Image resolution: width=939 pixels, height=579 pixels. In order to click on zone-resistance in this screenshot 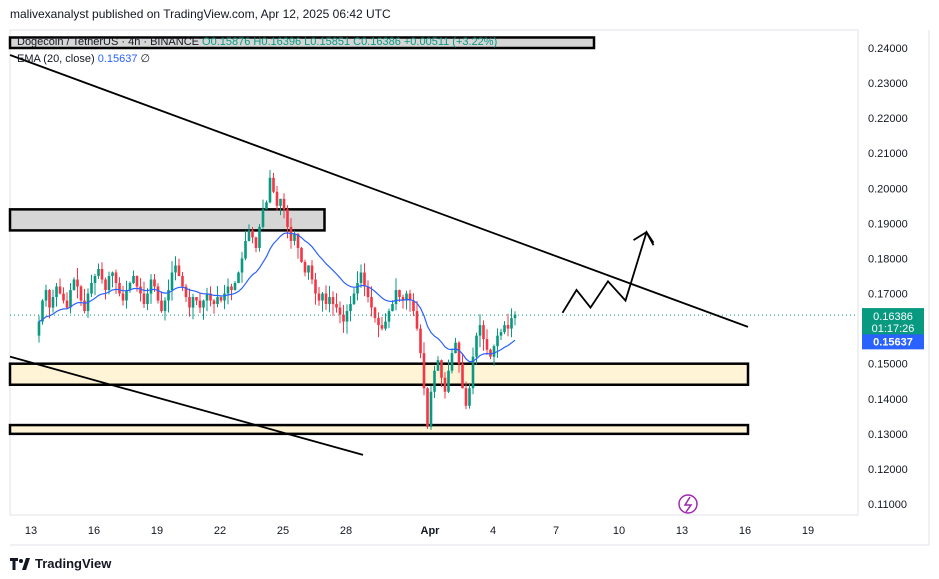, I will do `click(302, 43)`.